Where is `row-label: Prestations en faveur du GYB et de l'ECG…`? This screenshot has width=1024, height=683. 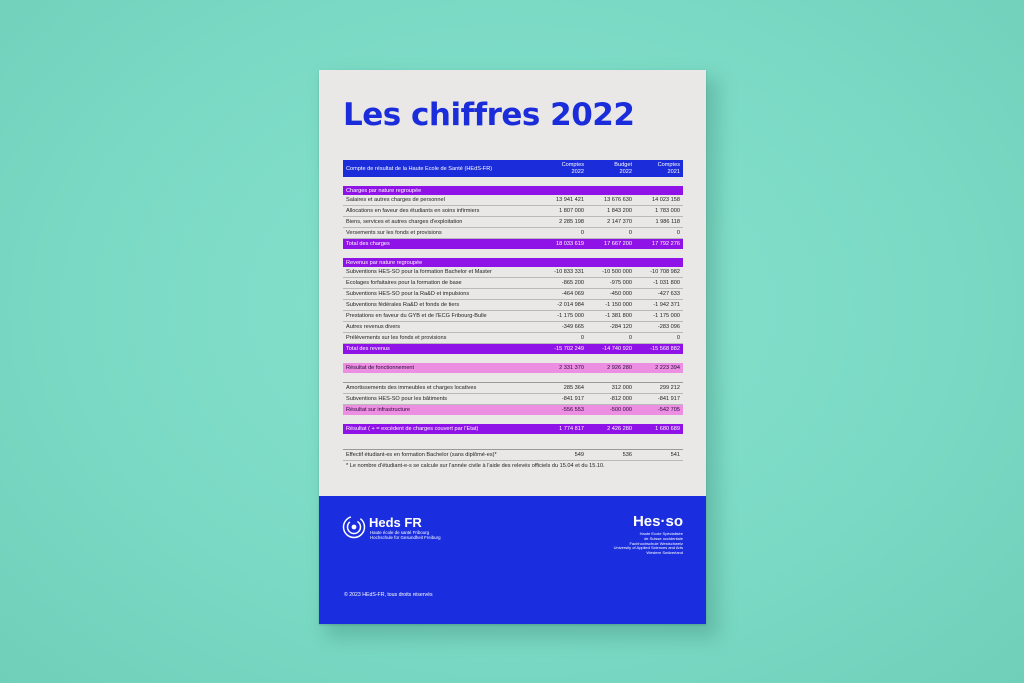 row-label: Prestations en faveur du GYB et de l'ECG… is located at coordinates (416, 316).